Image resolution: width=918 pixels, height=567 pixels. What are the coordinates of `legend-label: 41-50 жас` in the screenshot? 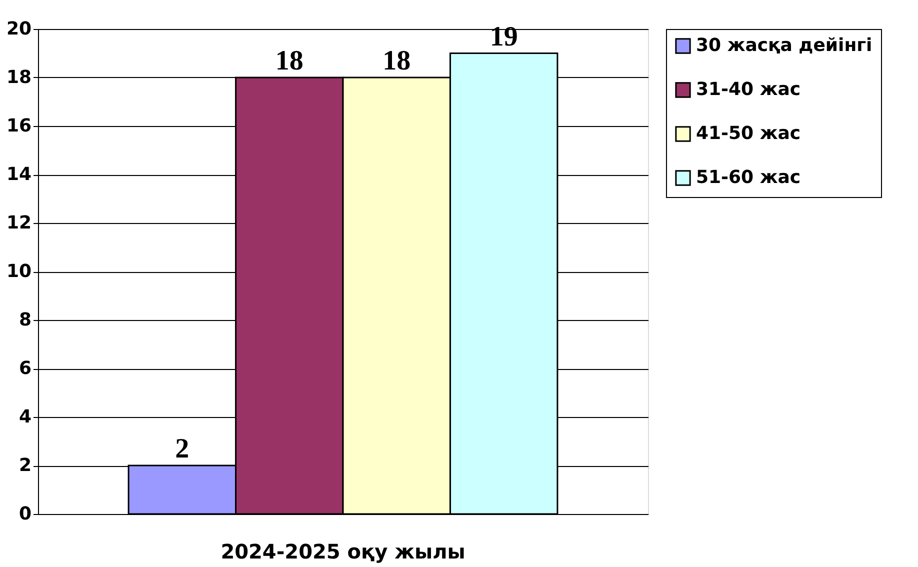 It's located at (748, 133).